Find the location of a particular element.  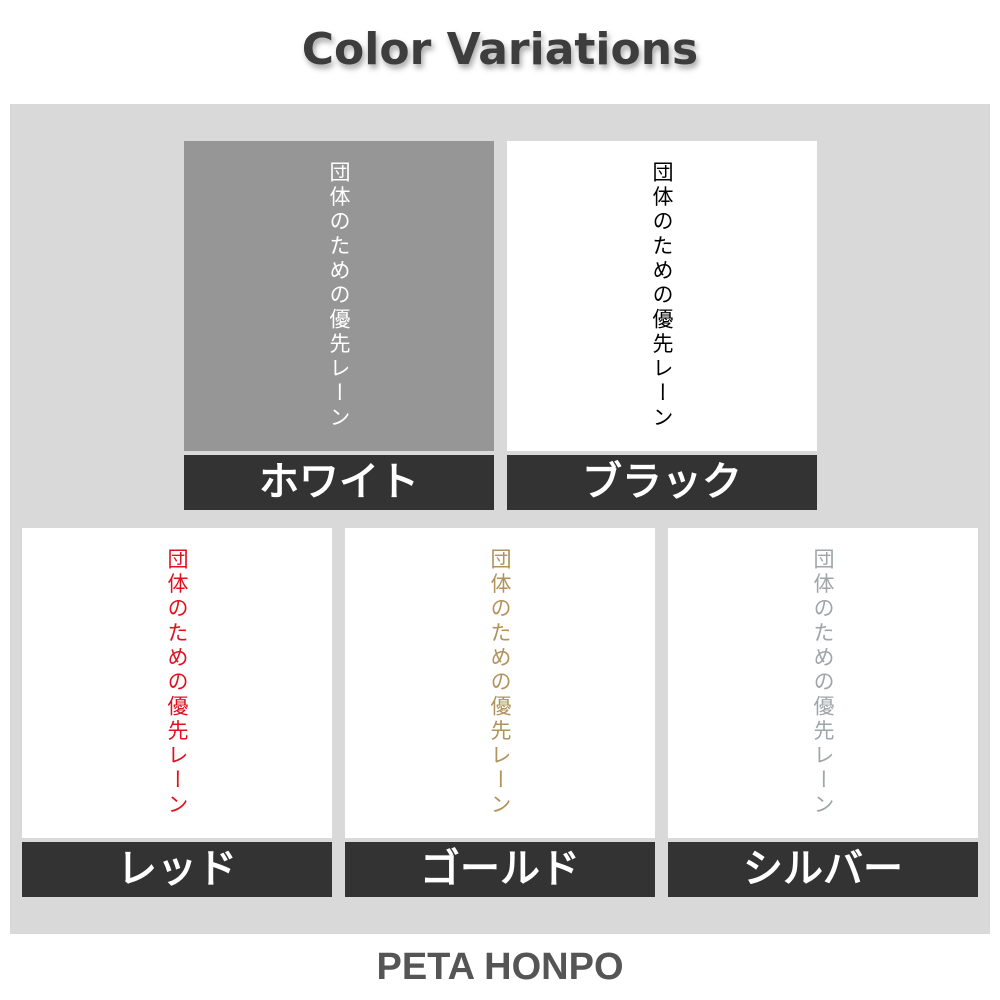

page-title: Color Variations is located at coordinates (500, 49).